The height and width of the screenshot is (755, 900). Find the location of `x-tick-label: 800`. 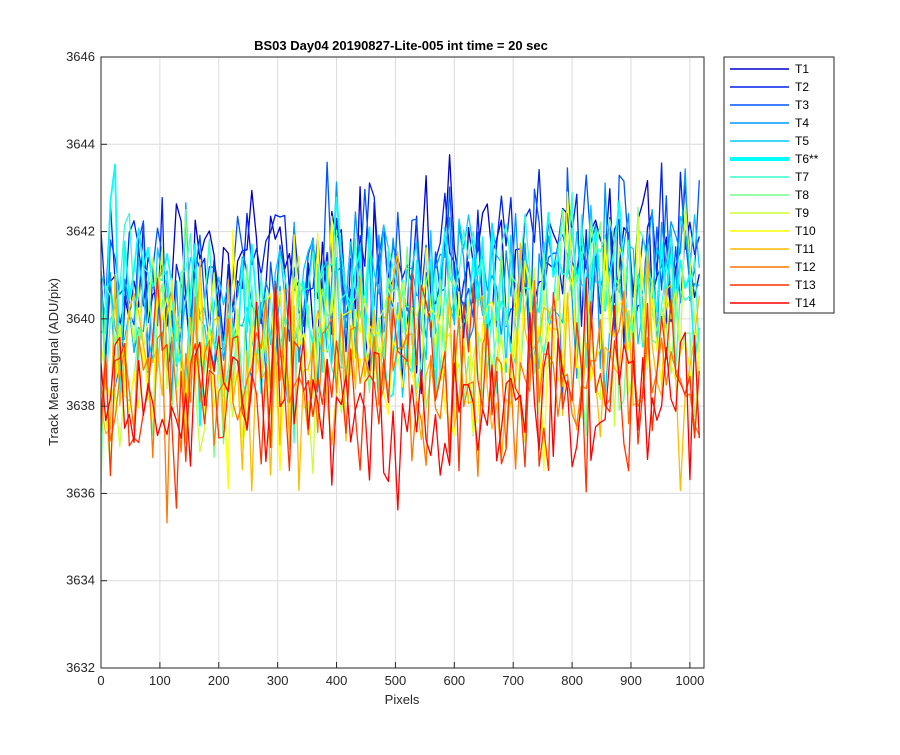

x-tick-label: 800 is located at coordinates (572, 680).